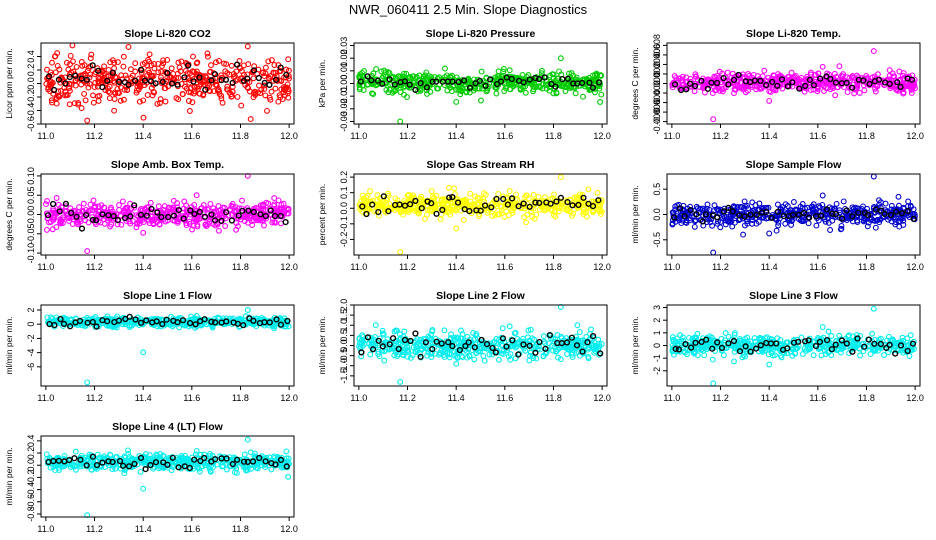  What do you see at coordinates (344, 109) in the screenshot?
I see `y-tick-label: -0.02` at bounding box center [344, 109].